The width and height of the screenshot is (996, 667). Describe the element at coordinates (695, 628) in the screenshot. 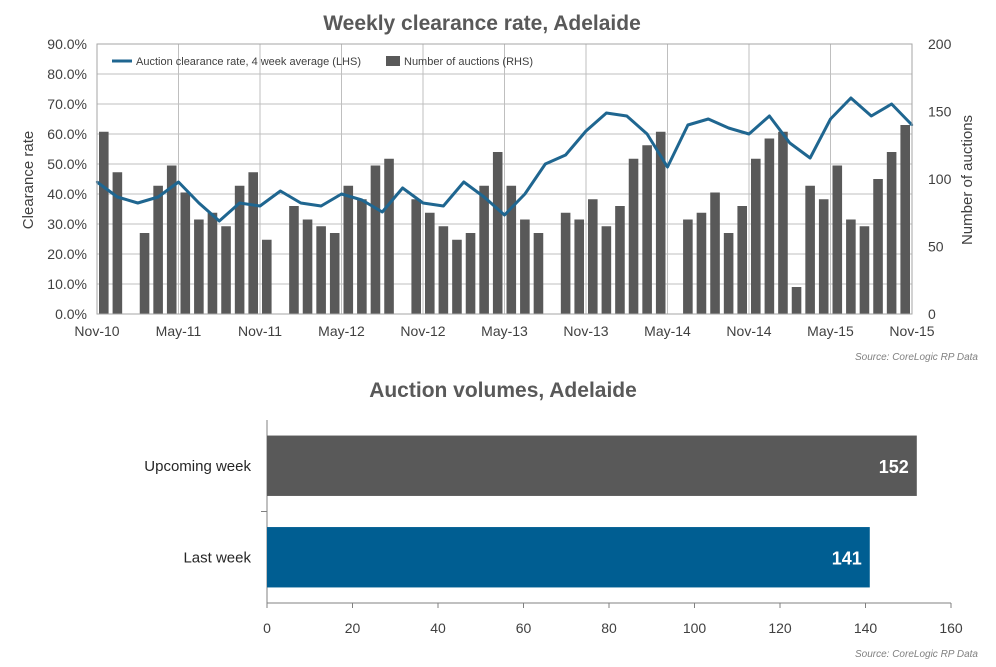

I see `chart2-x-tick: 100` at that location.